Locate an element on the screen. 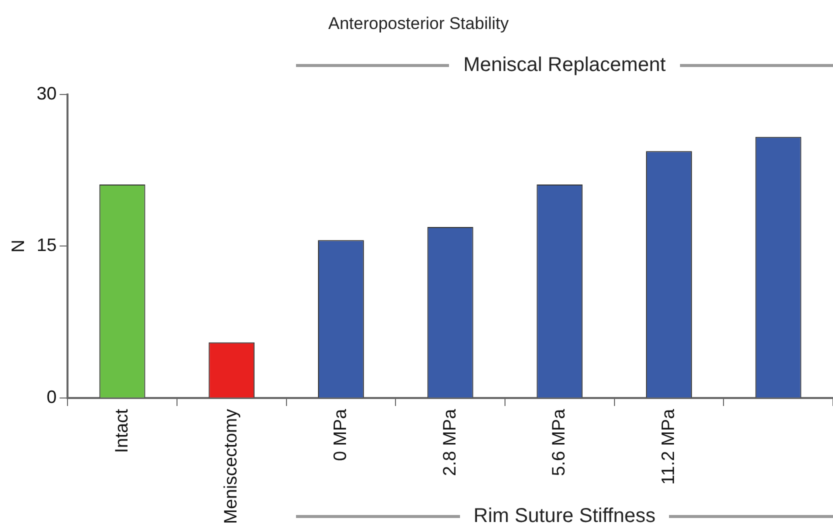 The image size is (833, 531). y-tick-label: 30 is located at coordinates (46, 93).